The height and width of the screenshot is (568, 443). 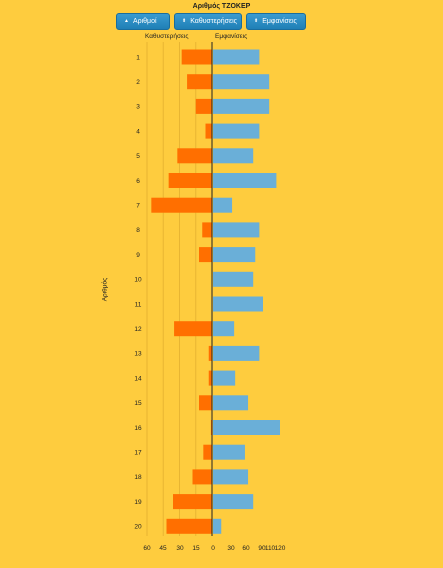 I want to click on sort-delays-label: Καθυστερήσεις, so click(x=214, y=21).